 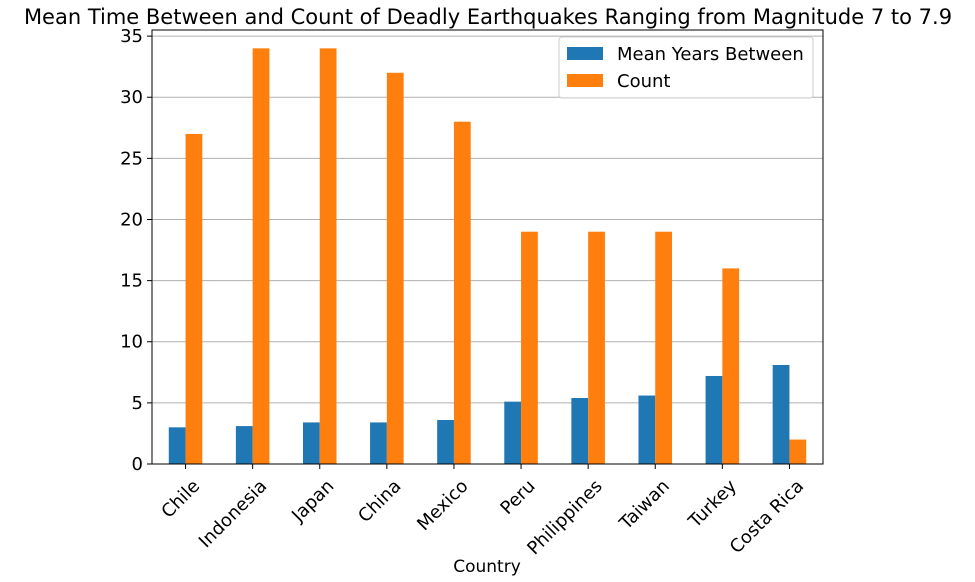 I want to click on legend-label: Count, so click(x=643, y=81).